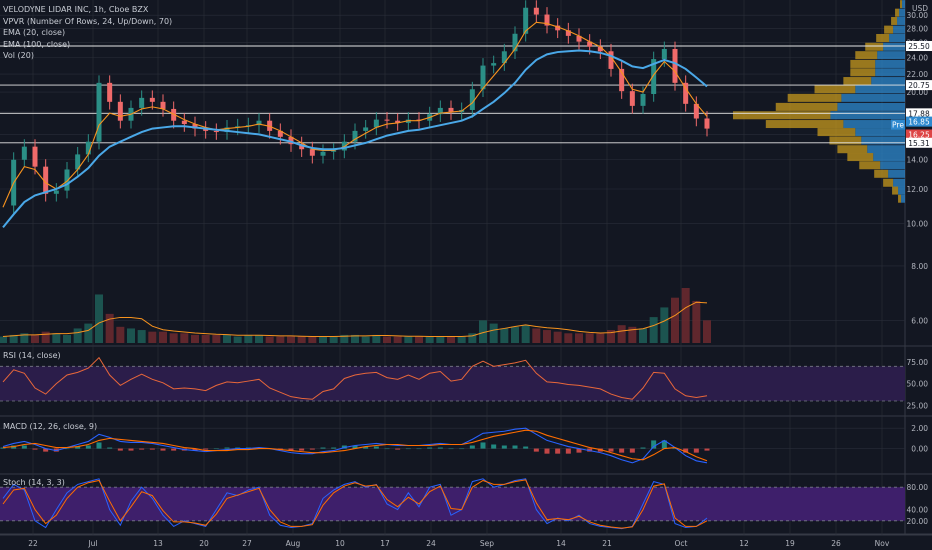 This screenshot has height=550, width=932. What do you see at coordinates (919, 428) in the screenshot?
I see `macd-tick-label-1: 2.00` at bounding box center [919, 428].